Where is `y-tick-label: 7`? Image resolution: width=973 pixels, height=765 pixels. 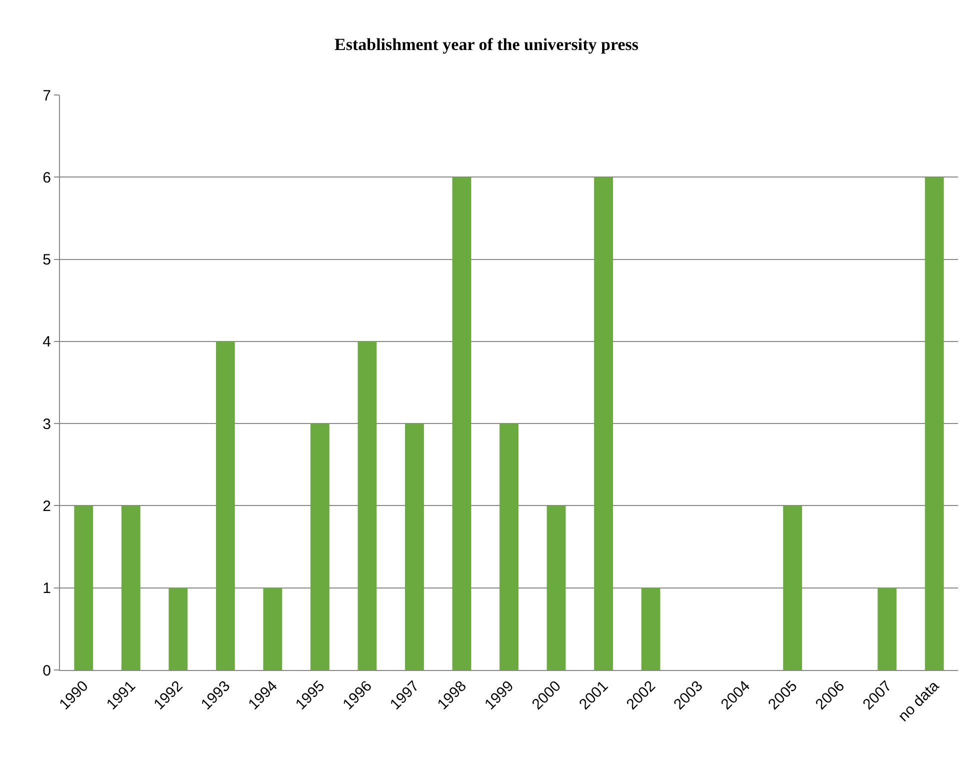
y-tick-label: 7 is located at coordinates (46, 95).